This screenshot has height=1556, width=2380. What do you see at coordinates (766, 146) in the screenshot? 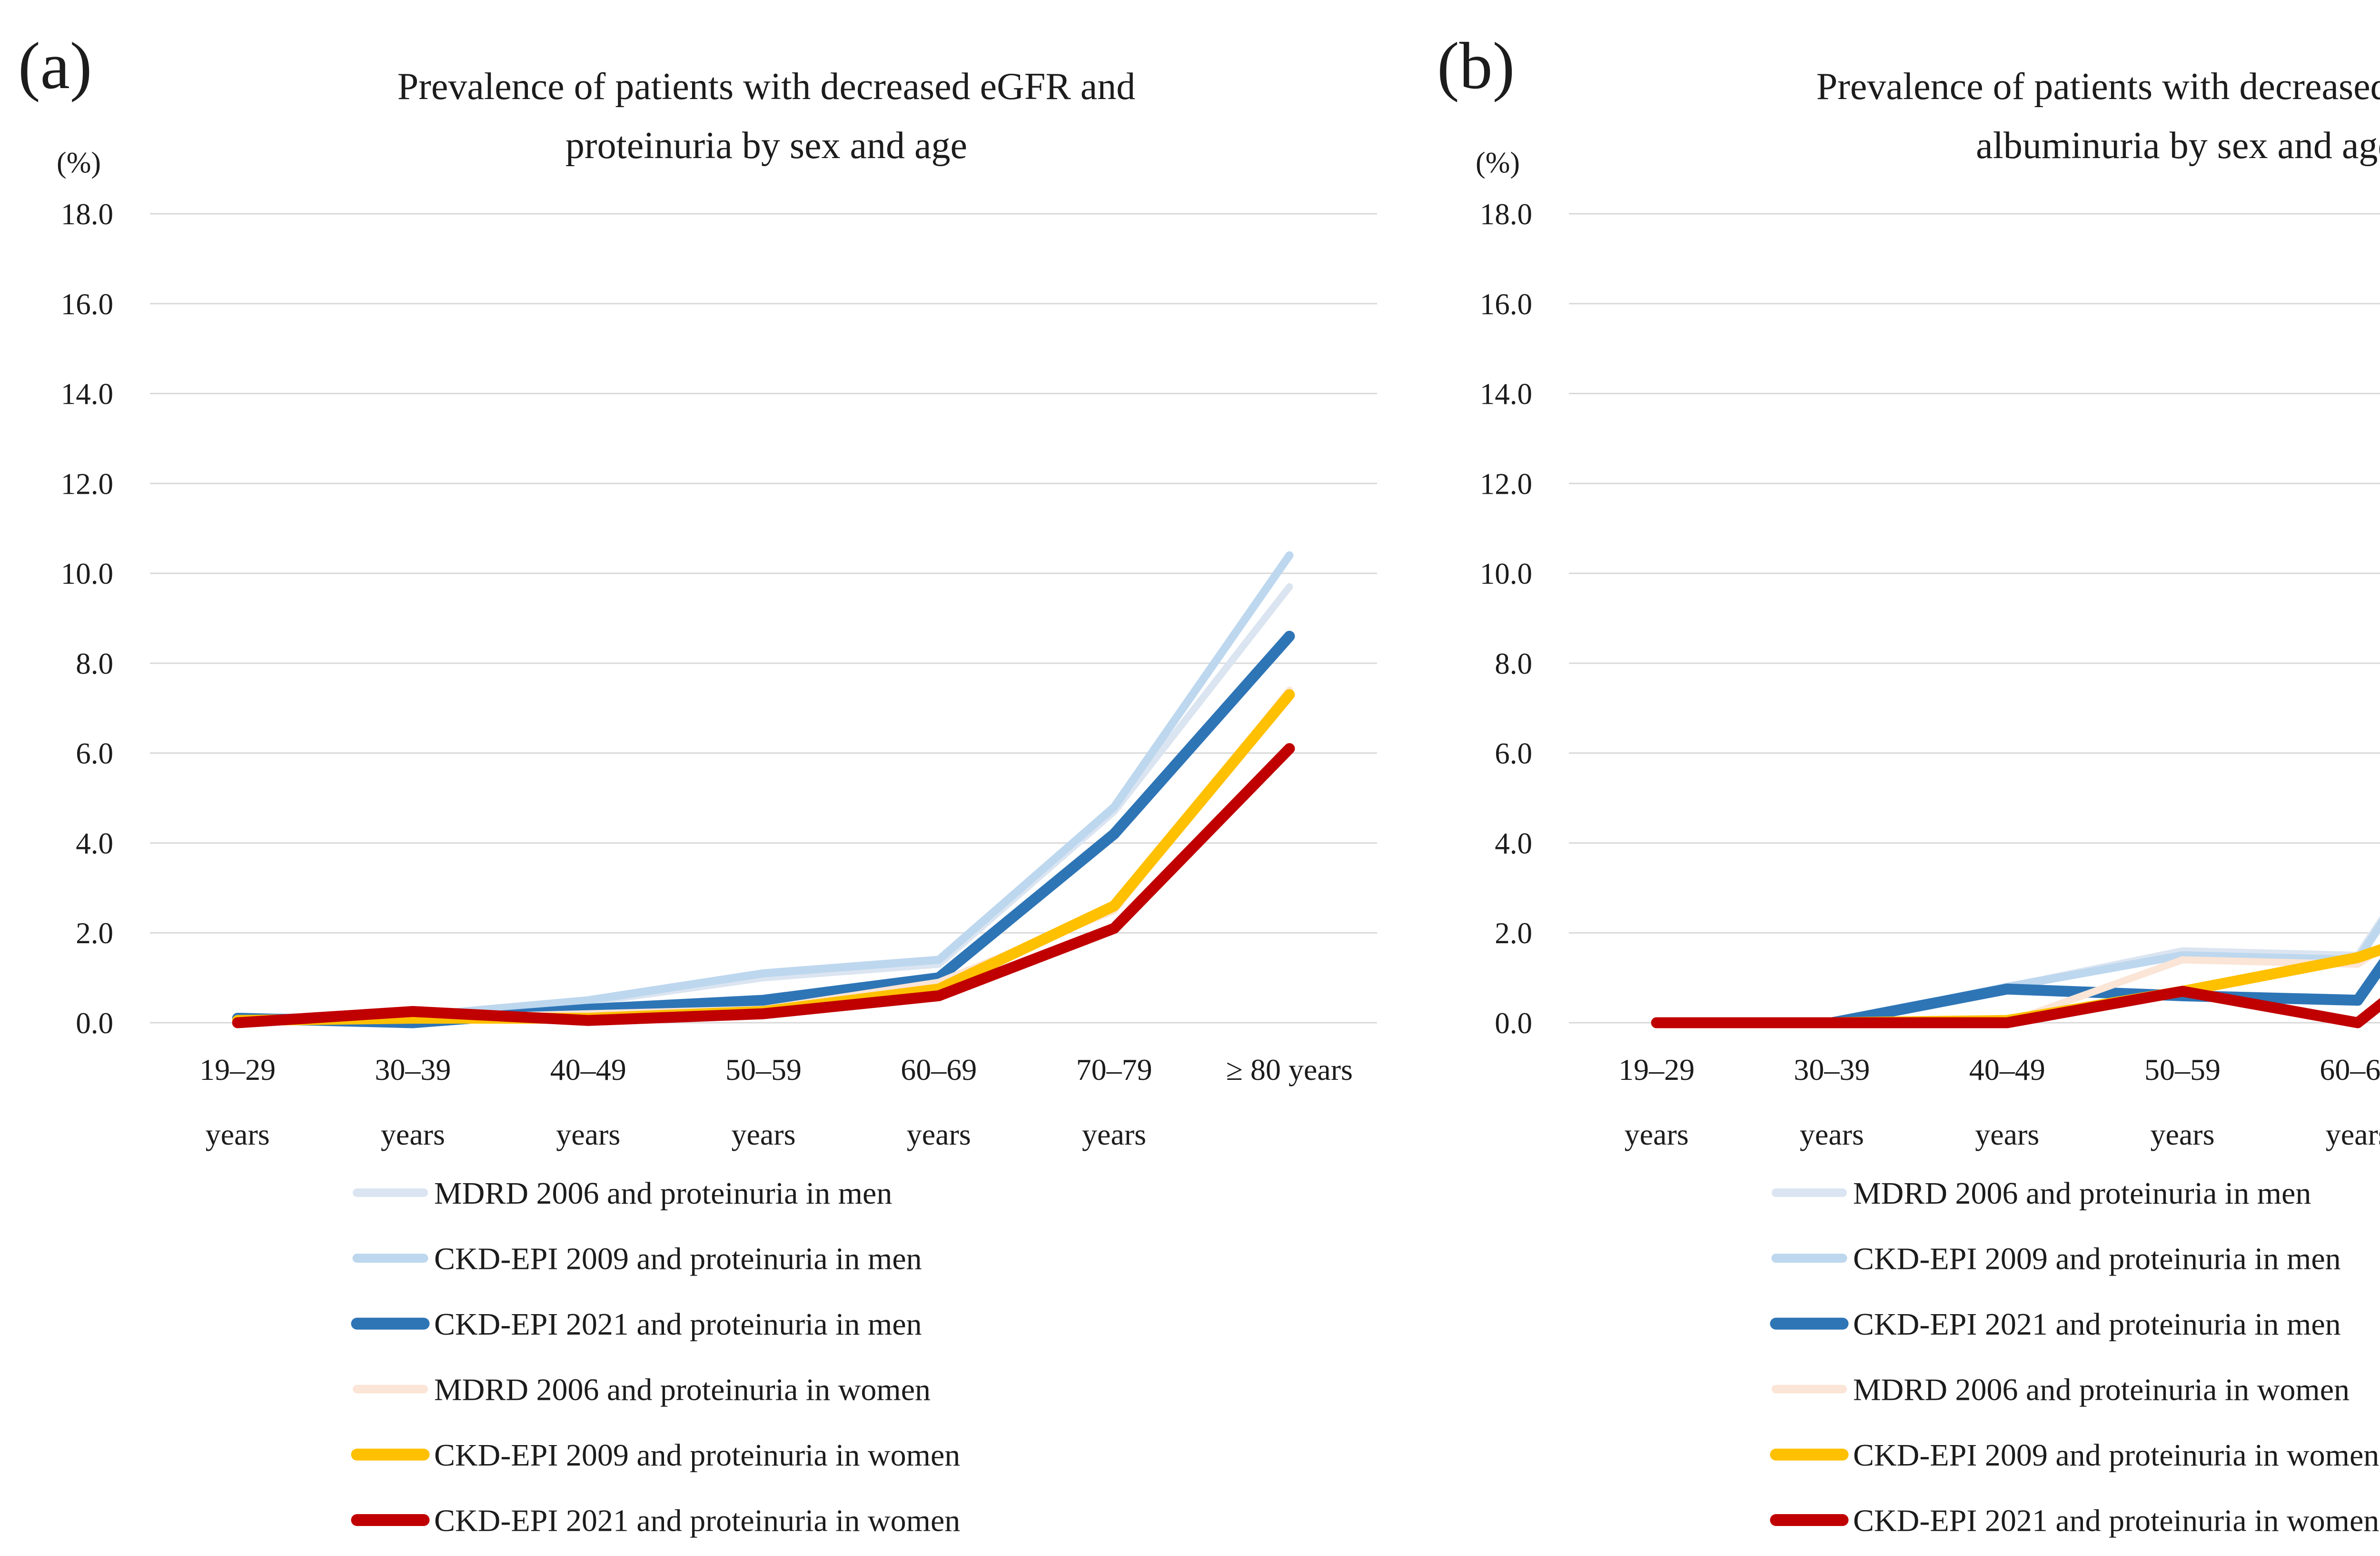
I see `chart-title-line: proteinuria by sex and age` at bounding box center [766, 146].